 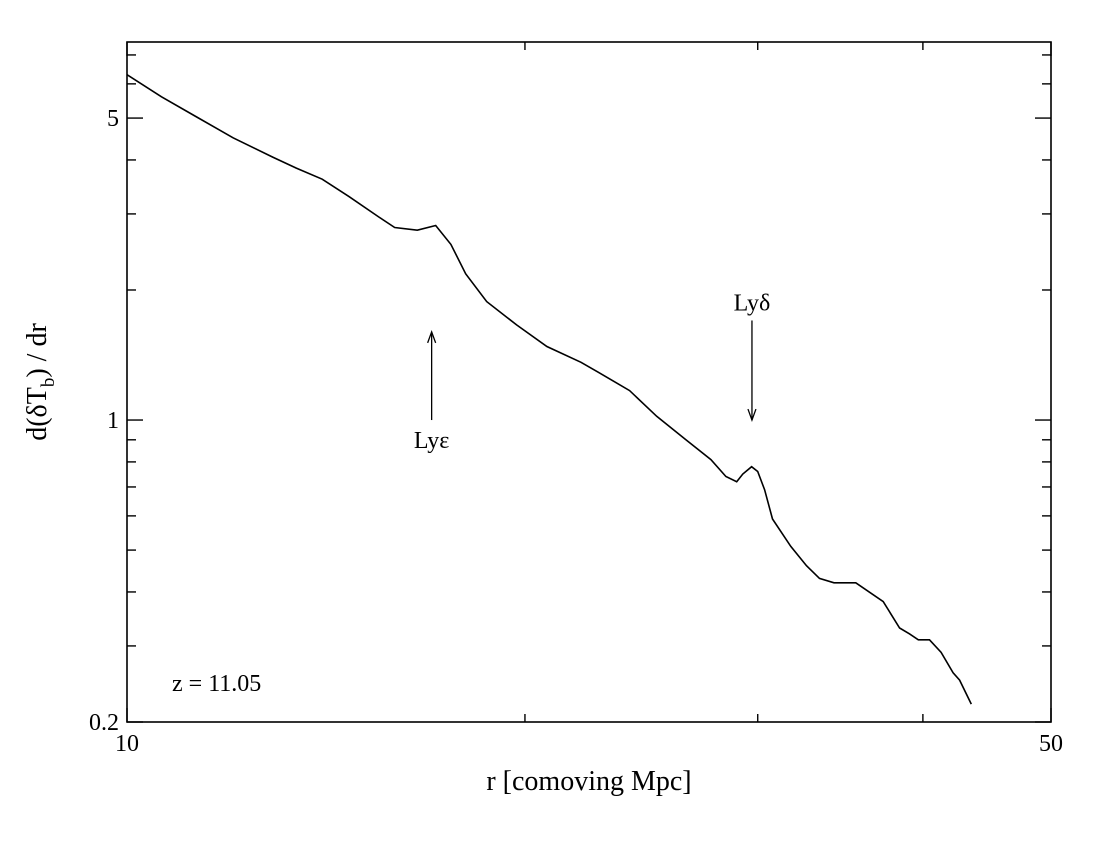 What do you see at coordinates (1051, 744) in the screenshot?
I see `x-tick-label: 50` at bounding box center [1051, 744].